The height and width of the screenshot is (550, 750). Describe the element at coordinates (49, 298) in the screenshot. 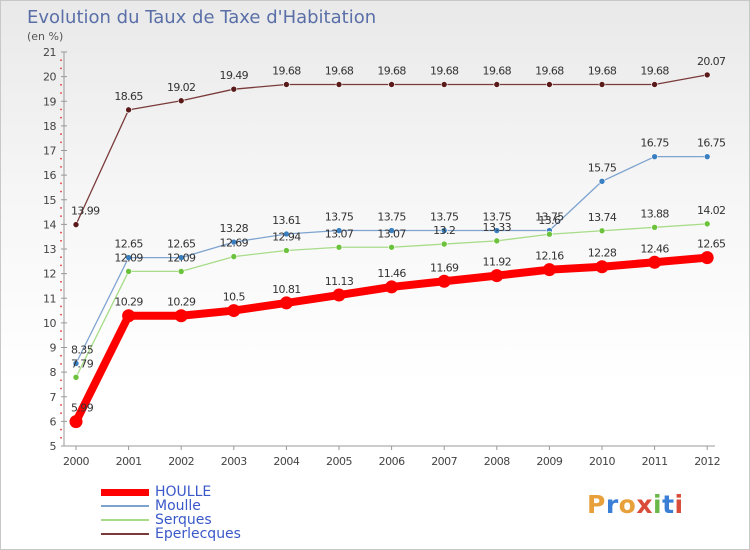

I see `y-tick-label: 11` at that location.